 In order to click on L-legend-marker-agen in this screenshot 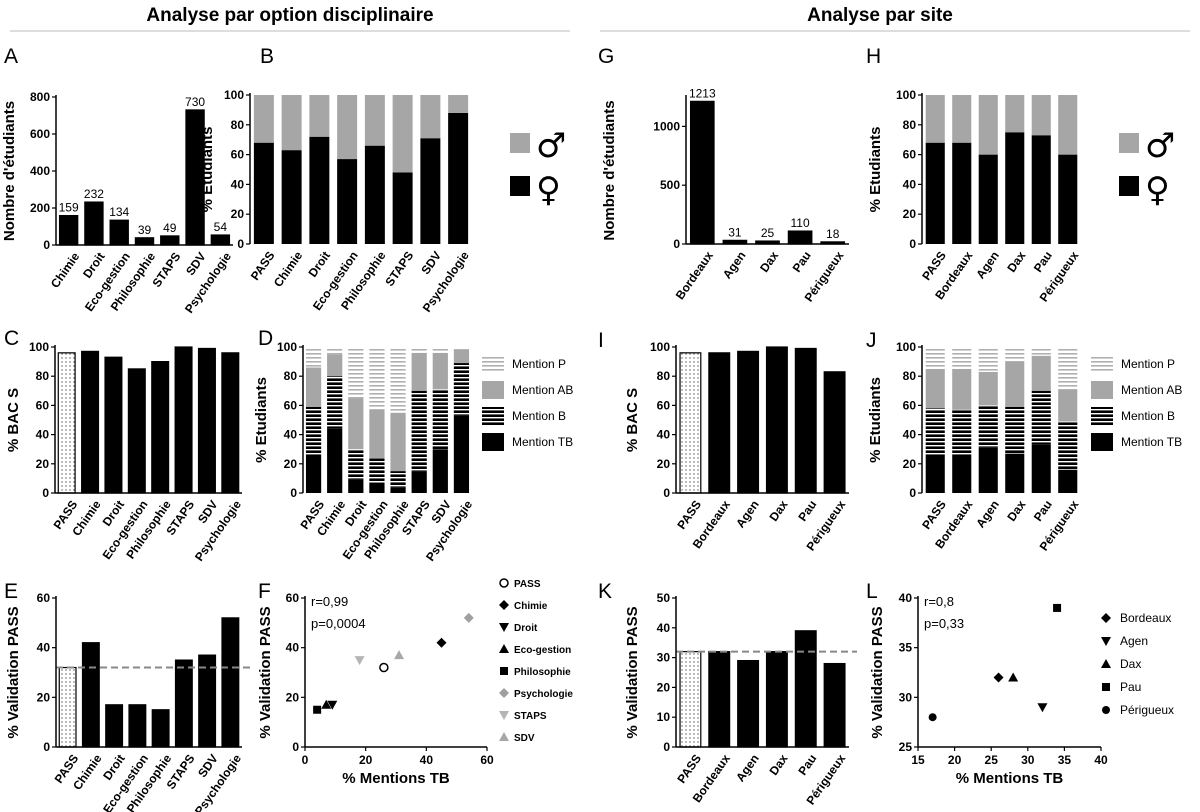, I will do `click(1106, 641)`.